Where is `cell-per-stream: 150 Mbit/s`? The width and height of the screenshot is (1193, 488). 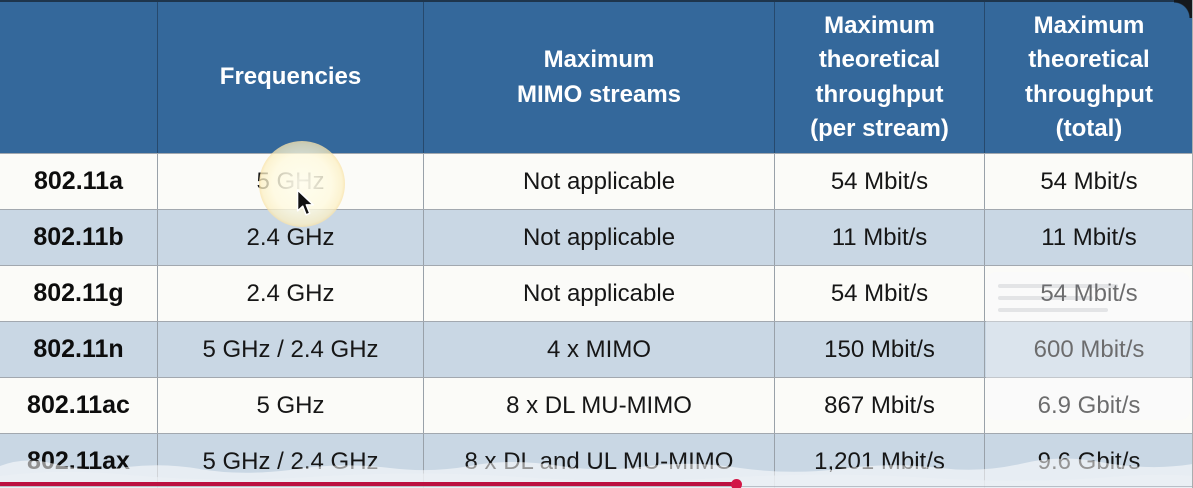
cell-per-stream: 150 Mbit/s is located at coordinates (879, 349).